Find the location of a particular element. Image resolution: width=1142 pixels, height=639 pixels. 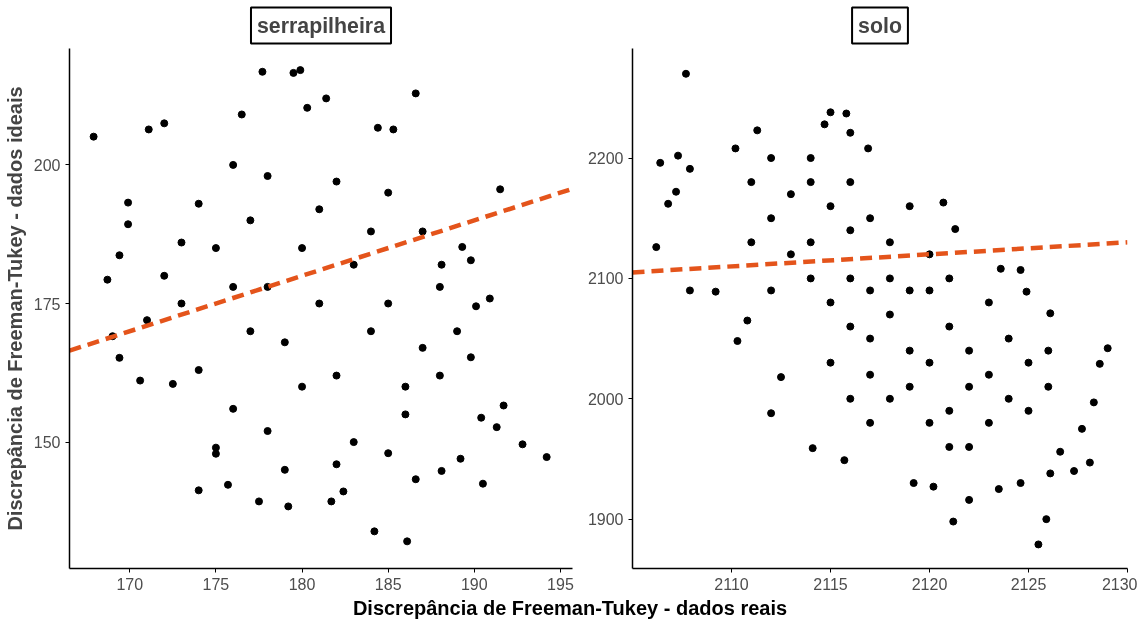

x-tick-label: 185 is located at coordinates (388, 584).